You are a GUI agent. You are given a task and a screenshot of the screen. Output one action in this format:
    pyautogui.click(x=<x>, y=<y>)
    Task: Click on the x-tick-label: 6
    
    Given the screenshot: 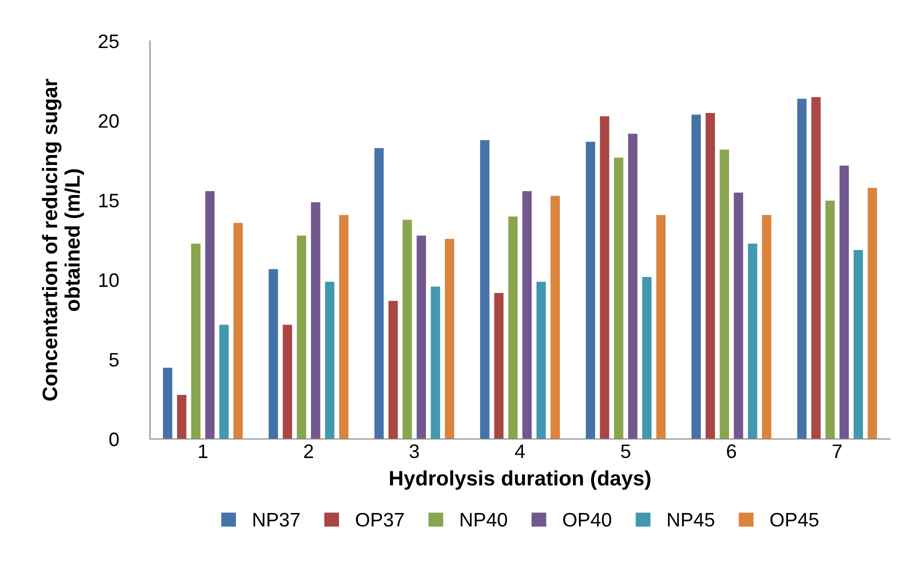 What is the action you would take?
    pyautogui.click(x=731, y=451)
    